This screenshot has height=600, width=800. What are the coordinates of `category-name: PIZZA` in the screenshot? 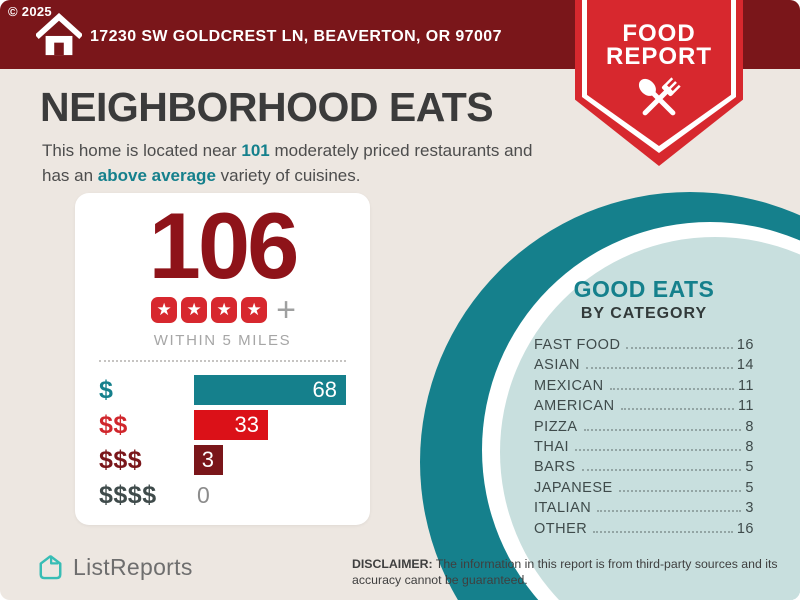 It's located at (556, 426).